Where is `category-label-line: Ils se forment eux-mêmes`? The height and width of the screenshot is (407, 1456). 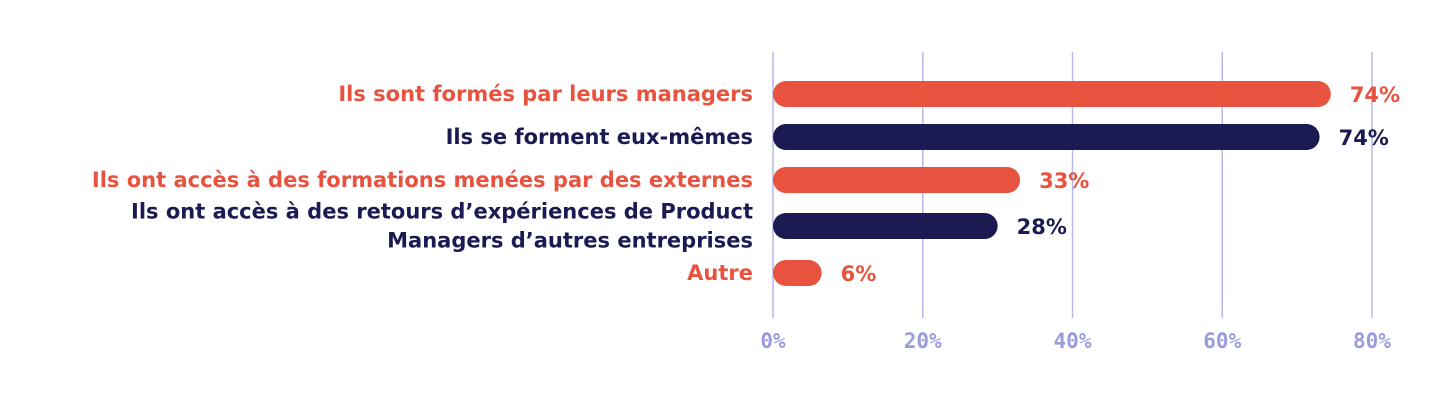
category-label-line: Ils se forment eux-mêmes is located at coordinates (599, 137).